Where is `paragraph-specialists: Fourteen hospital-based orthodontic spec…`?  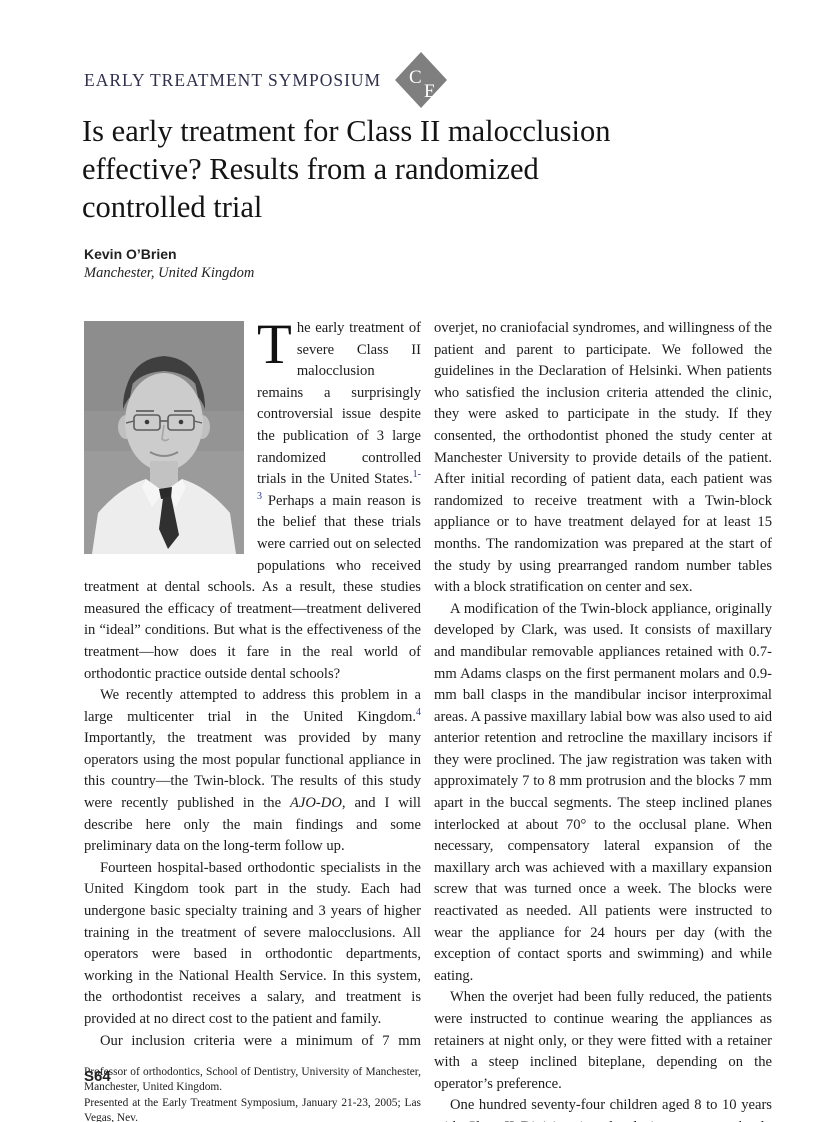
paragraph-specialists: Fourteen hospital-based orthodontic spec… is located at coordinates (252, 943).